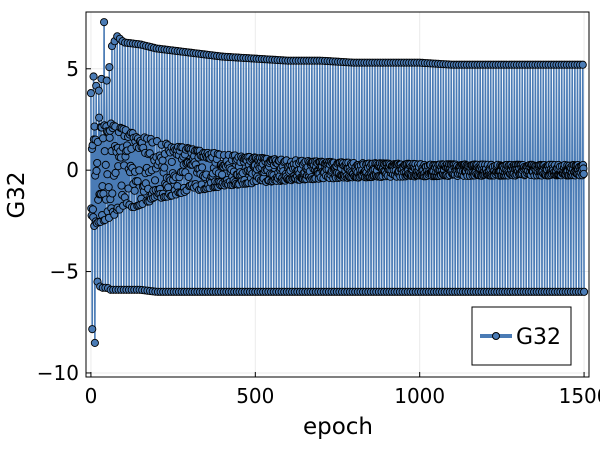 The width and height of the screenshot is (600, 450). I want to click on legend: G32, so click(521, 336).